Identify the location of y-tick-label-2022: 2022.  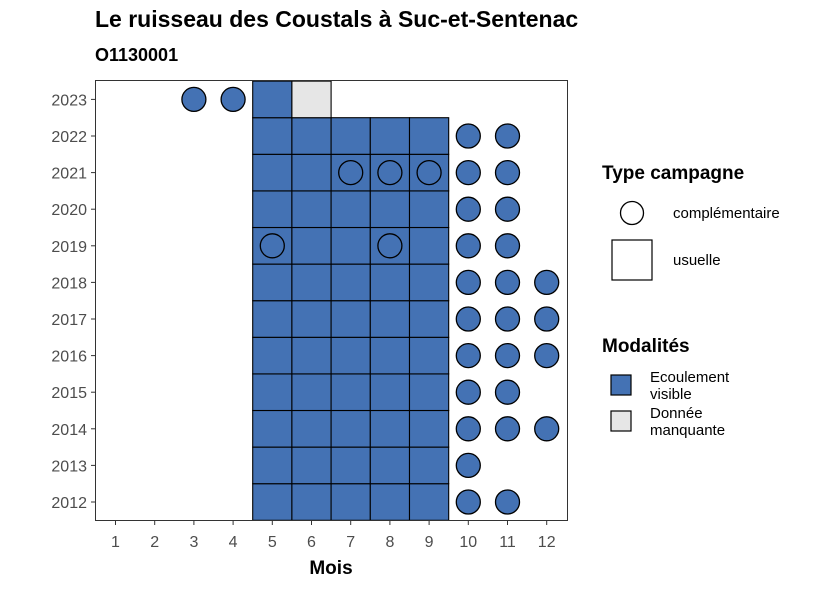
(69, 137).